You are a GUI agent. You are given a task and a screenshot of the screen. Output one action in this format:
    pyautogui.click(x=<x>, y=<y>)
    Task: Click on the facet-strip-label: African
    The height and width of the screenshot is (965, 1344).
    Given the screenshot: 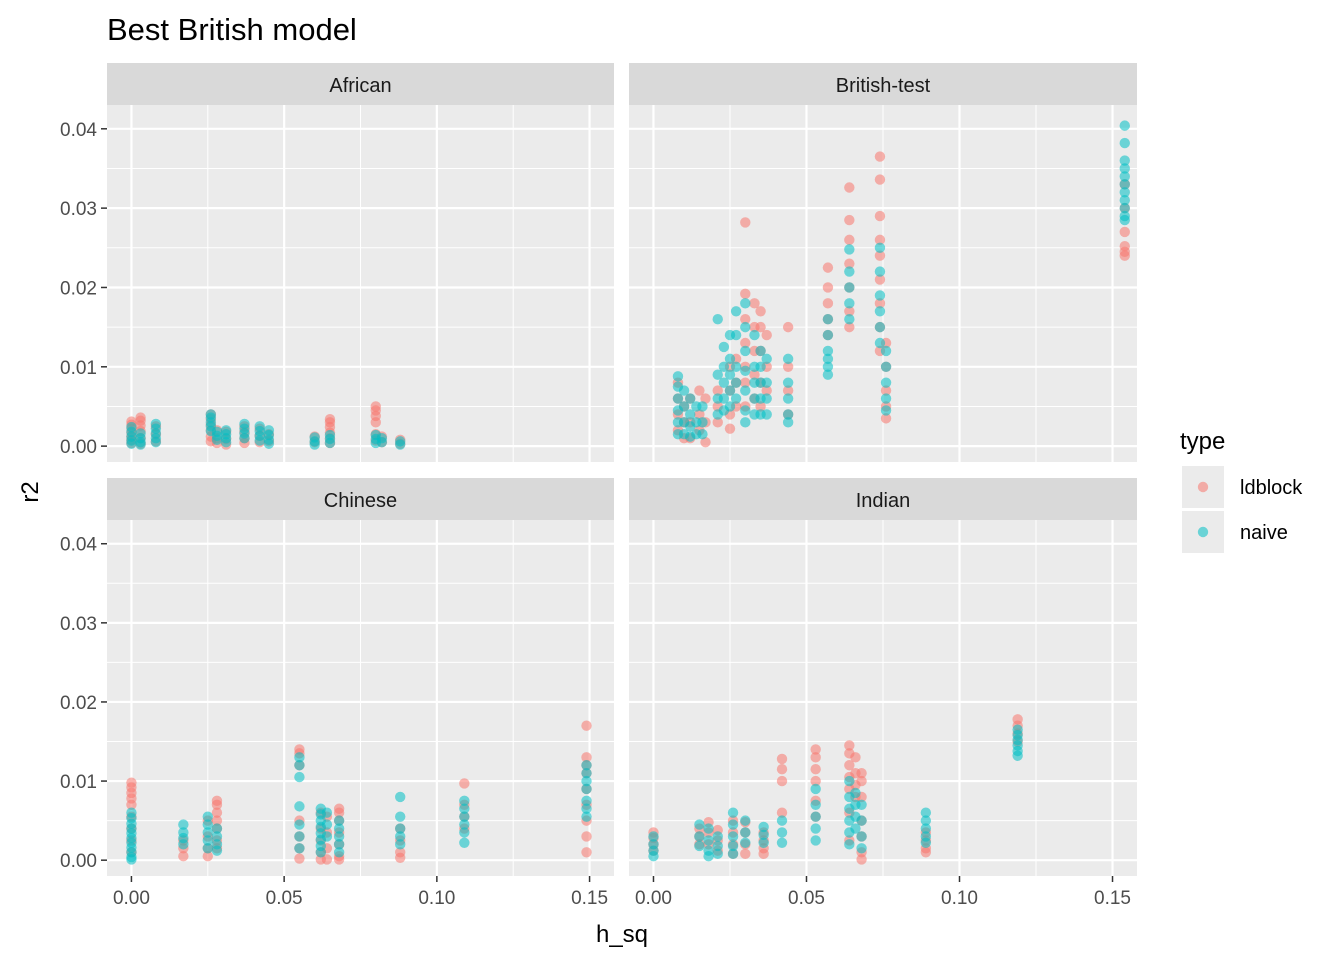 What is the action you would take?
    pyautogui.click(x=360, y=86)
    